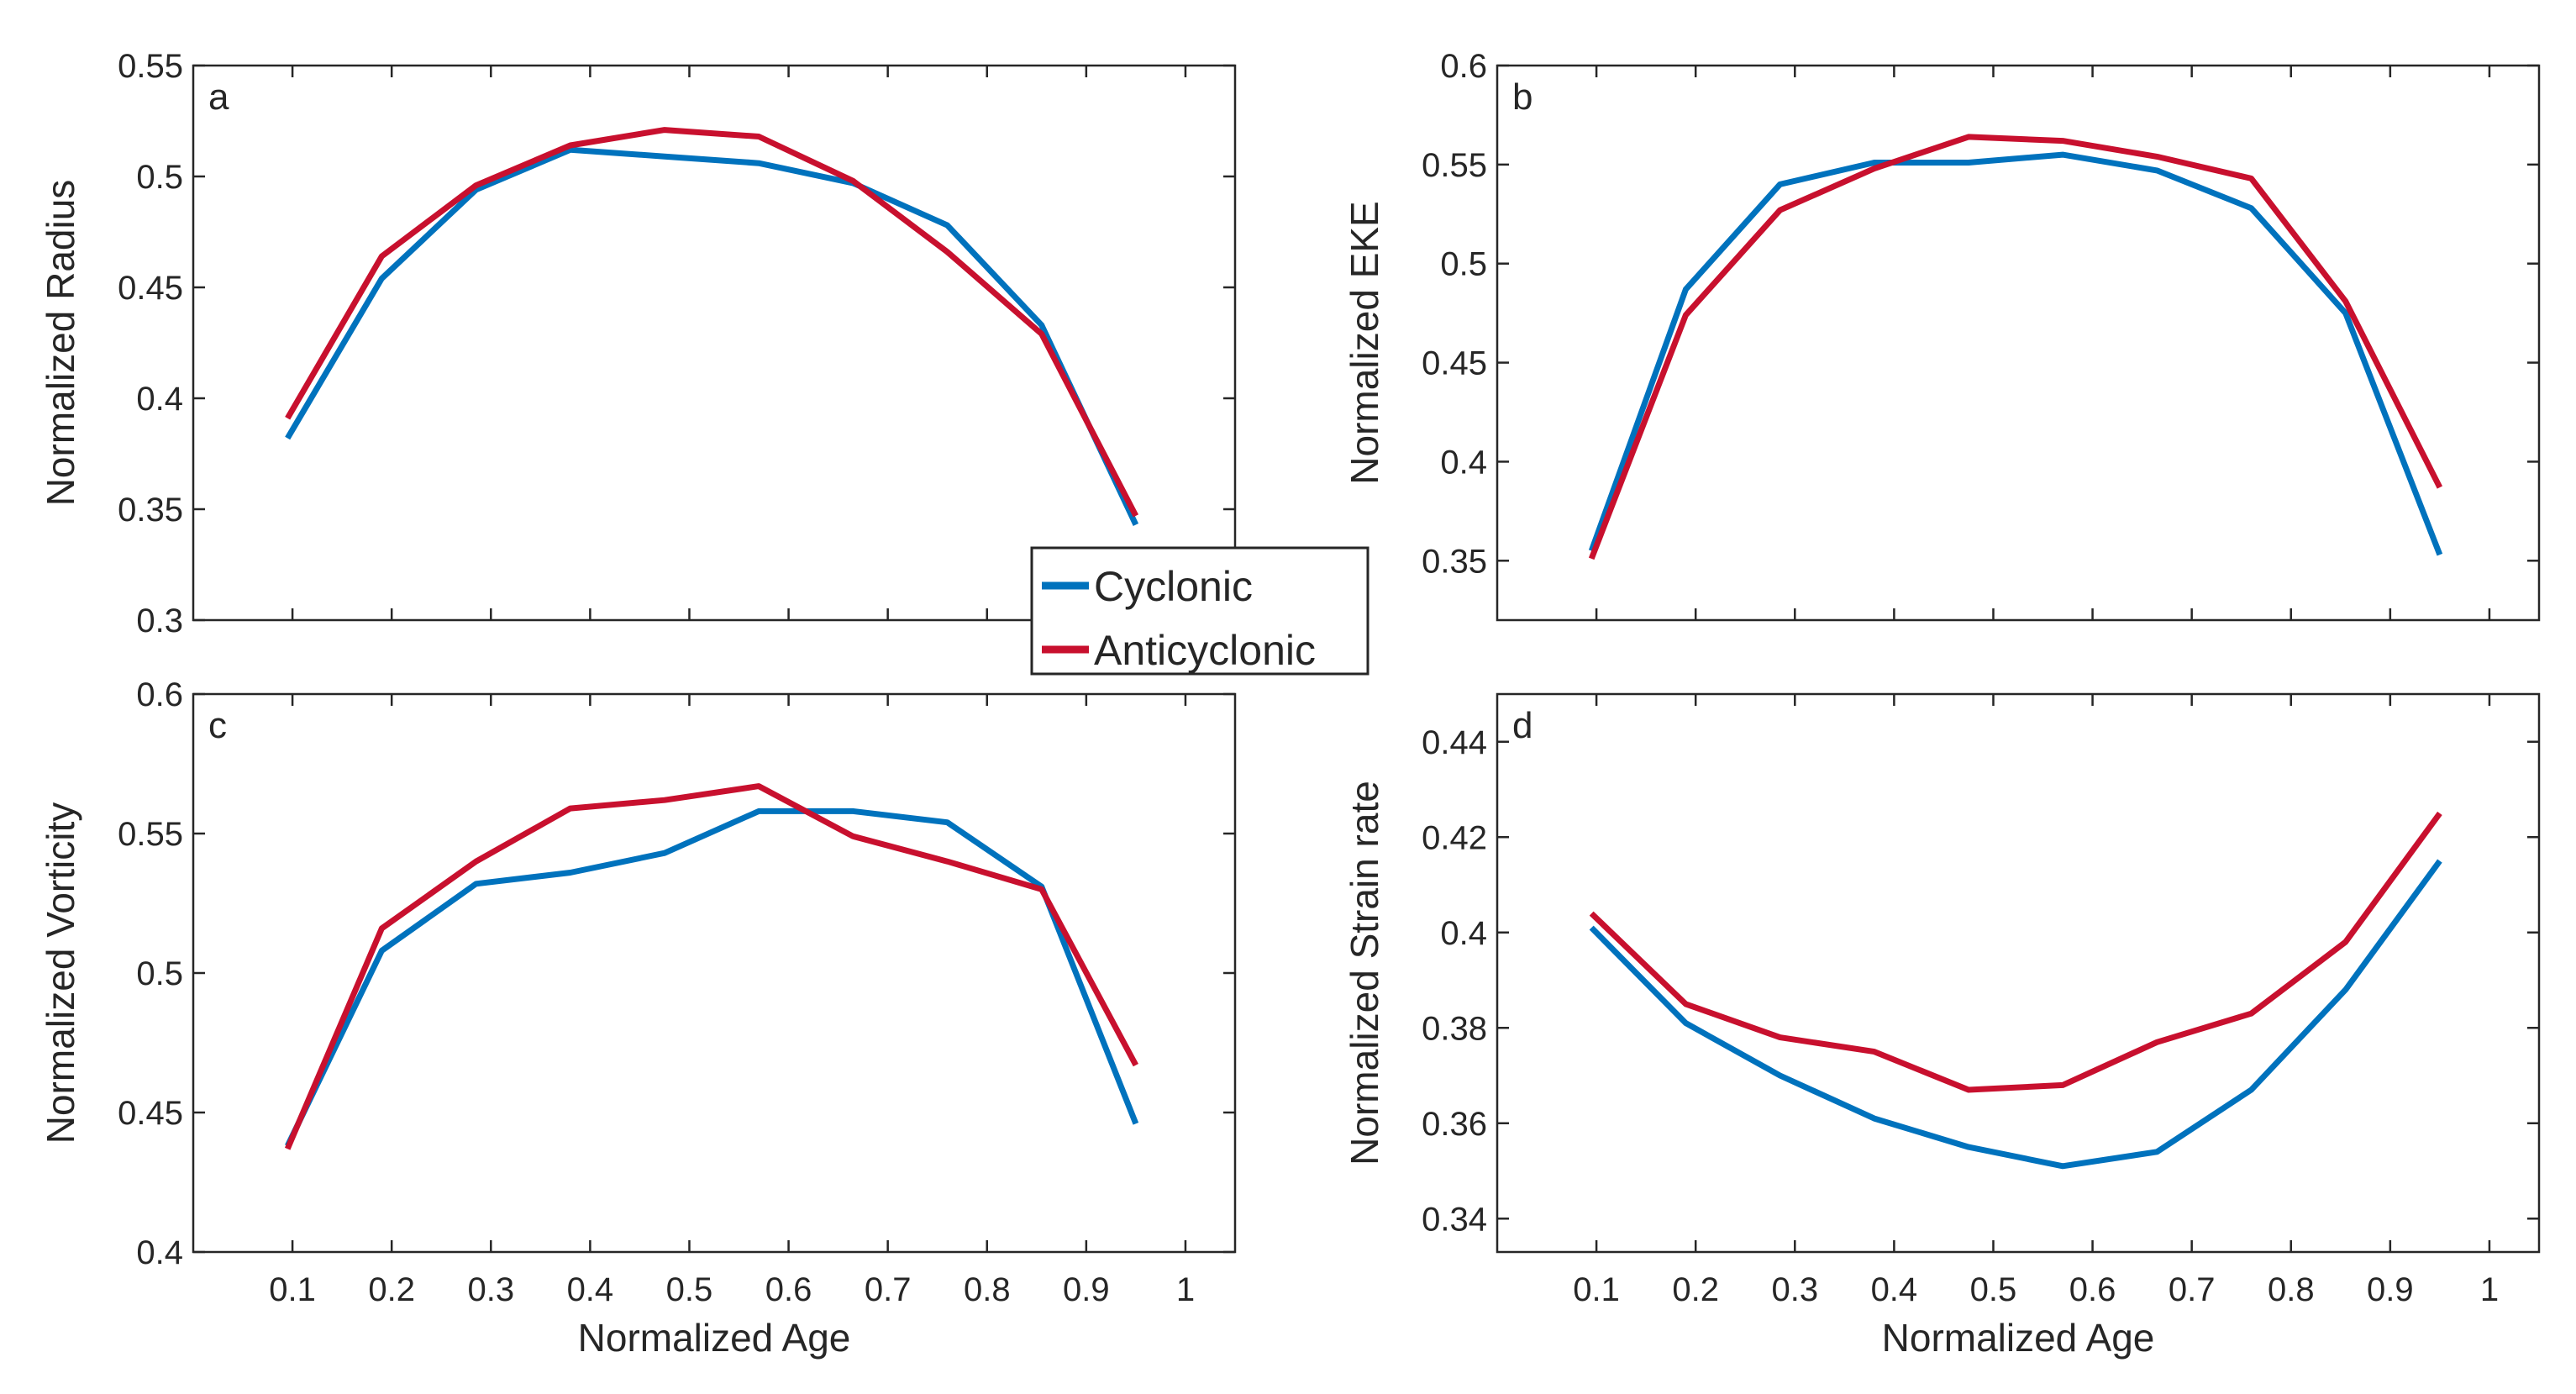  What do you see at coordinates (150, 835) in the screenshot?
I see `y-tick-label-c: 0.55` at bounding box center [150, 835].